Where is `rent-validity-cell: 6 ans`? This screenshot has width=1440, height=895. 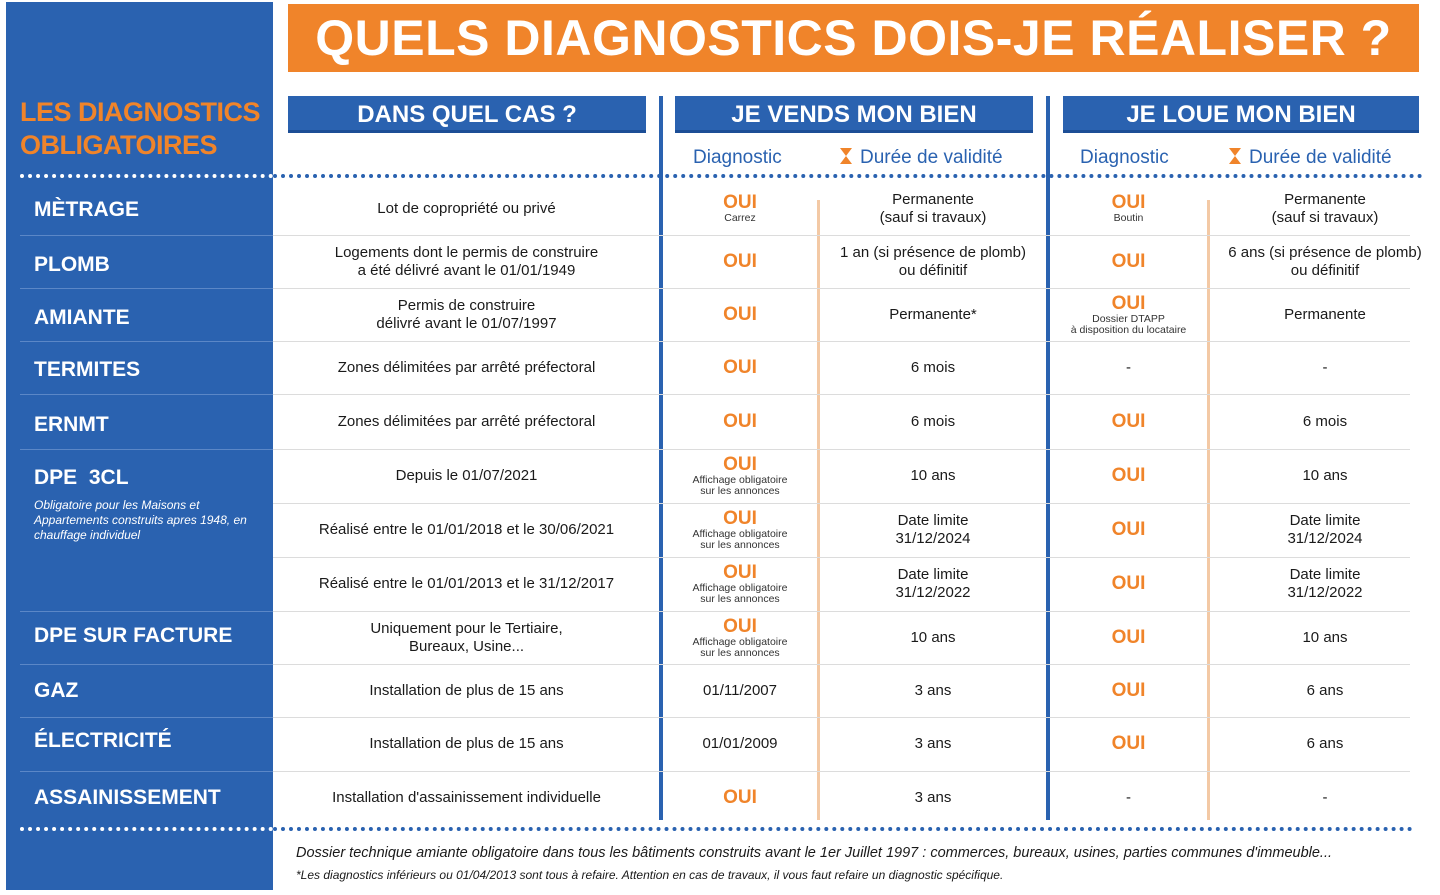 rent-validity-cell: 6 ans is located at coordinates (1325, 690).